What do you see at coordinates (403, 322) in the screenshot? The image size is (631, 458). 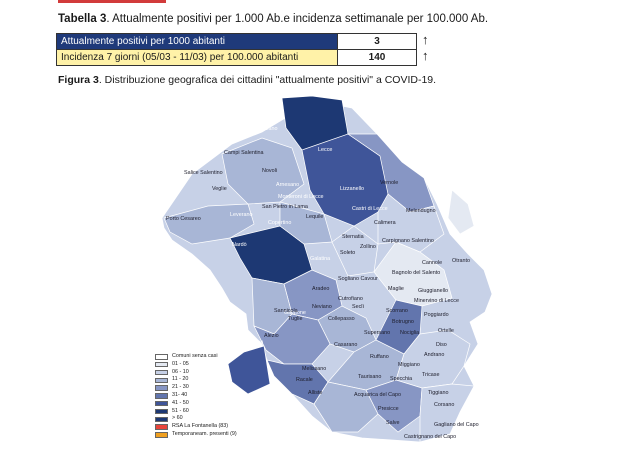 I see `town-label: Botrugno` at bounding box center [403, 322].